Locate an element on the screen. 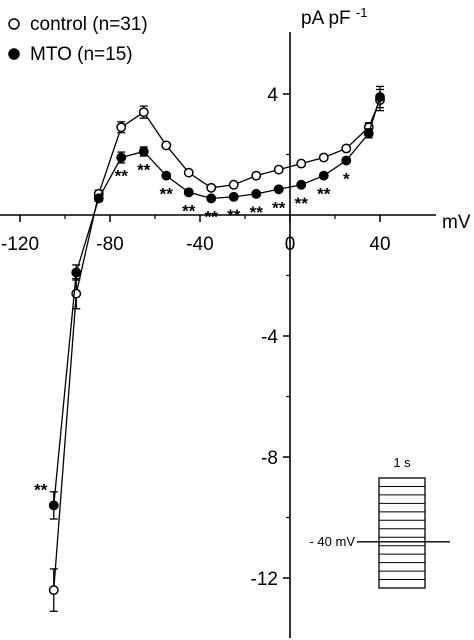 The height and width of the screenshot is (640, 474). legend: control (n=31) MTO (n=15) is located at coordinates (78, 39).